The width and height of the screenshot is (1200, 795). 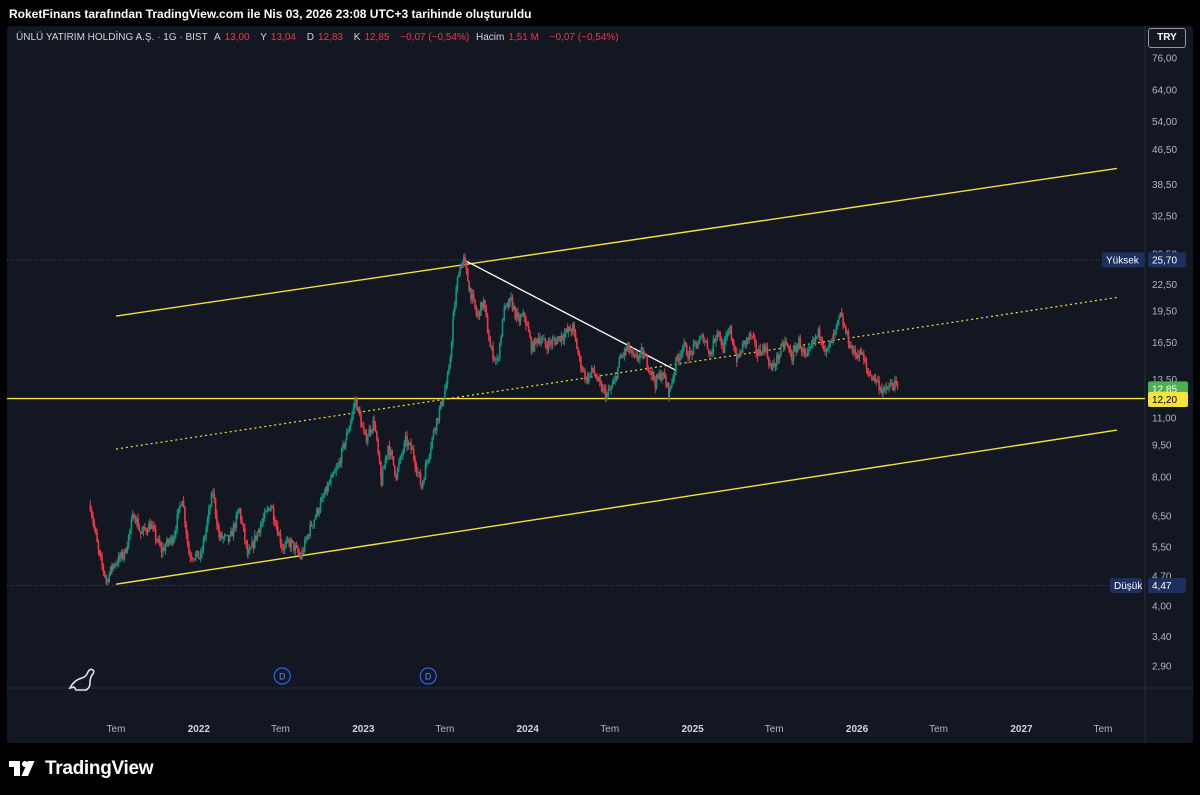 I want to click on currency-button: TRY, so click(x=1167, y=38).